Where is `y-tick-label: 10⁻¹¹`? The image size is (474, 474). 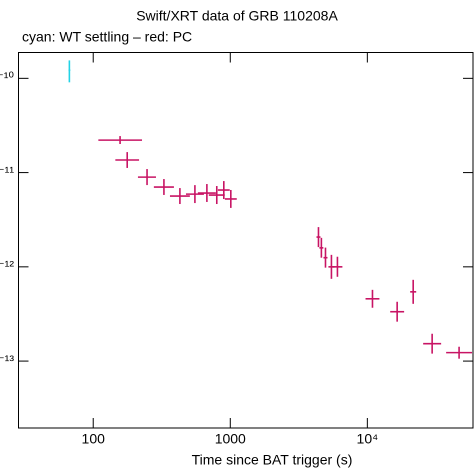
y-tick-label: 10⁻¹¹ is located at coordinates (7, 171).